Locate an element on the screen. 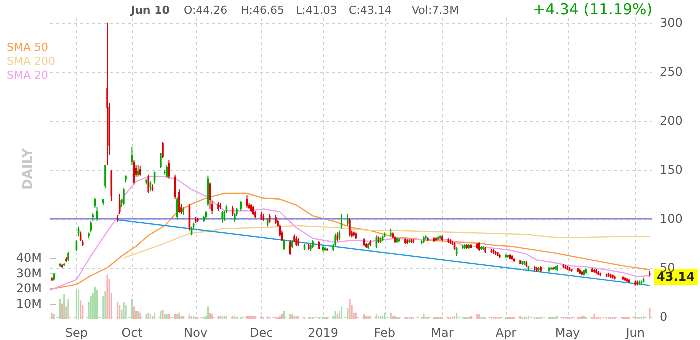  x-tick-label: Sep is located at coordinates (76, 333).